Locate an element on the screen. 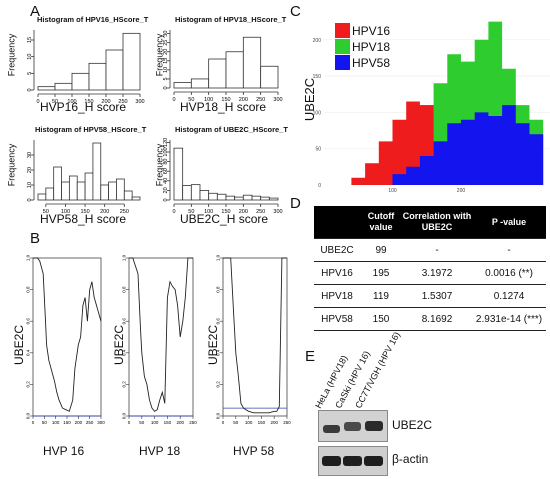 The height and width of the screenshot is (479, 550). histogram-title: Histogram of HPV58_HScore_T is located at coordinates (91, 129).